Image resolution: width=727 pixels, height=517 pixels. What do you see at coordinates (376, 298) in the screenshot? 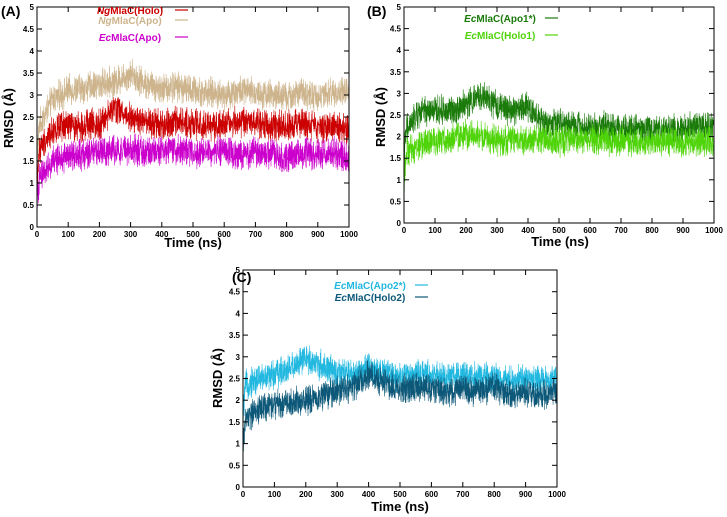
I see `legend-label-suffix: MlaC(Holo2)` at bounding box center [376, 298].